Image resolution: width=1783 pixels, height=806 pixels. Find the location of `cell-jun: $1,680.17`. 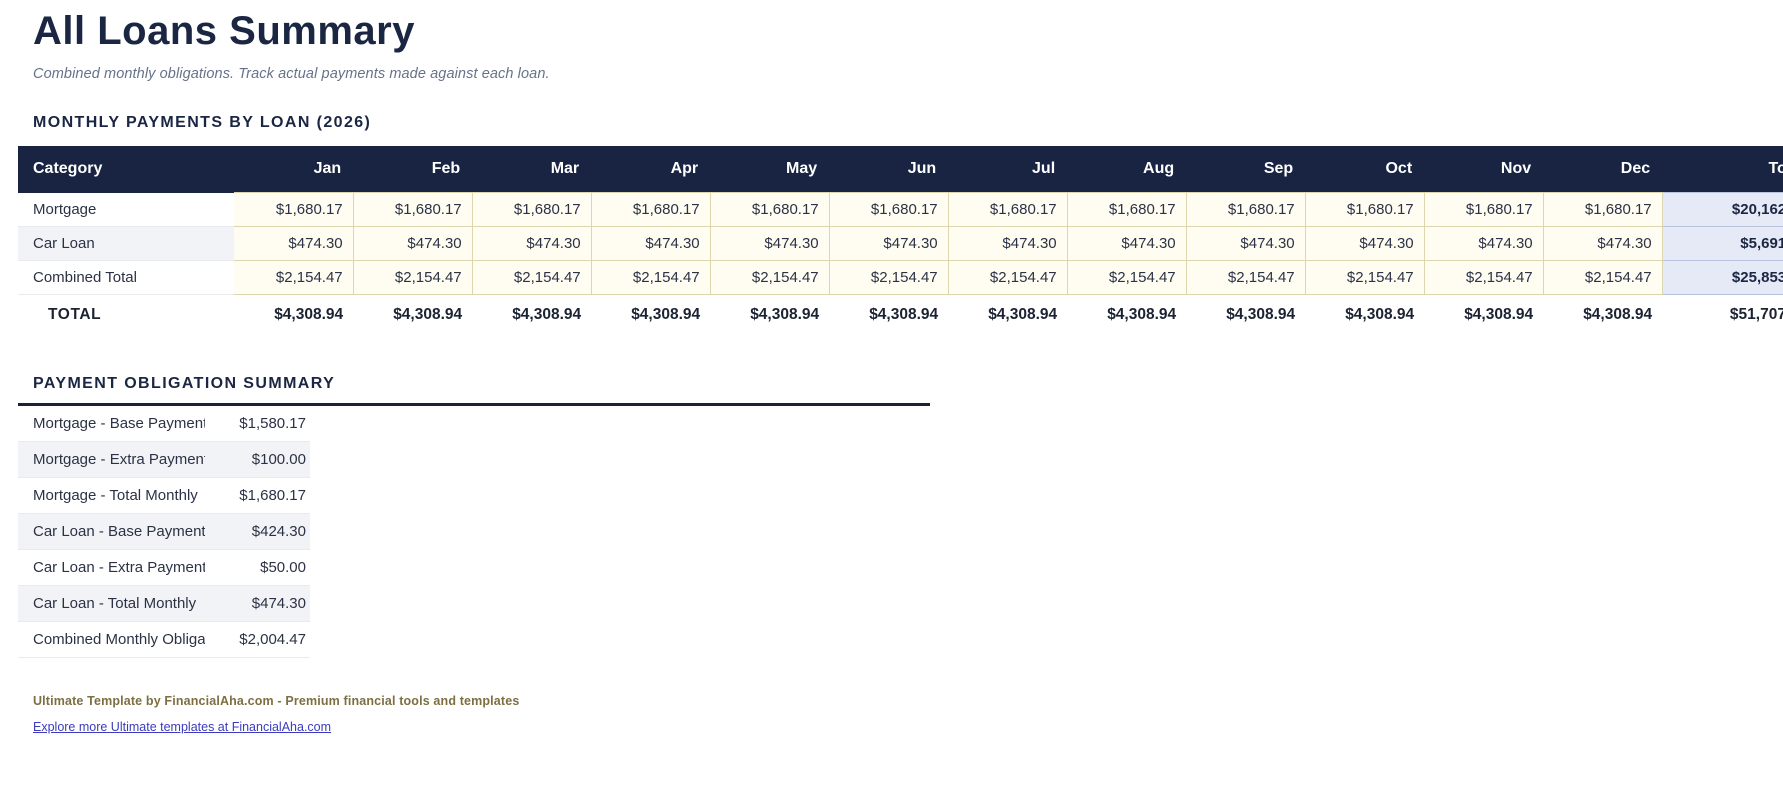

cell-jun: $1,680.17 is located at coordinates (889, 210).